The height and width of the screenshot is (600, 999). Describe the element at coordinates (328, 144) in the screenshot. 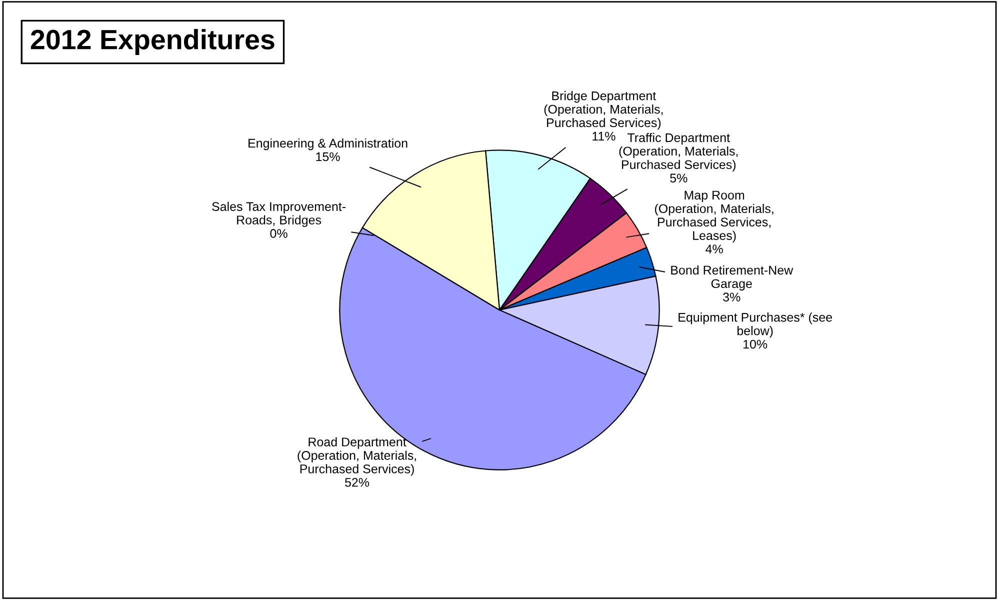

I see `slice-label: Engineering & Administration` at that location.